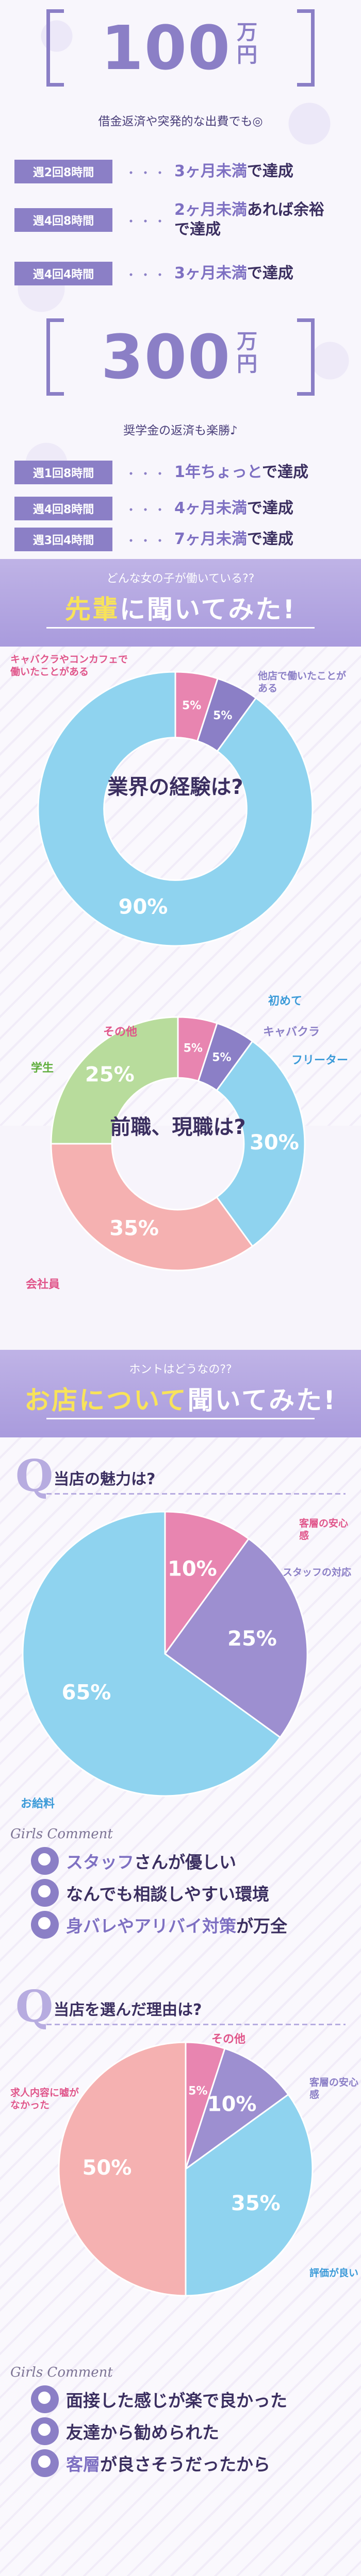 The width and height of the screenshot is (361, 2576). I want to click on chart-svg: 5% 5% 30% 35% 25%, so click(178, 1144).